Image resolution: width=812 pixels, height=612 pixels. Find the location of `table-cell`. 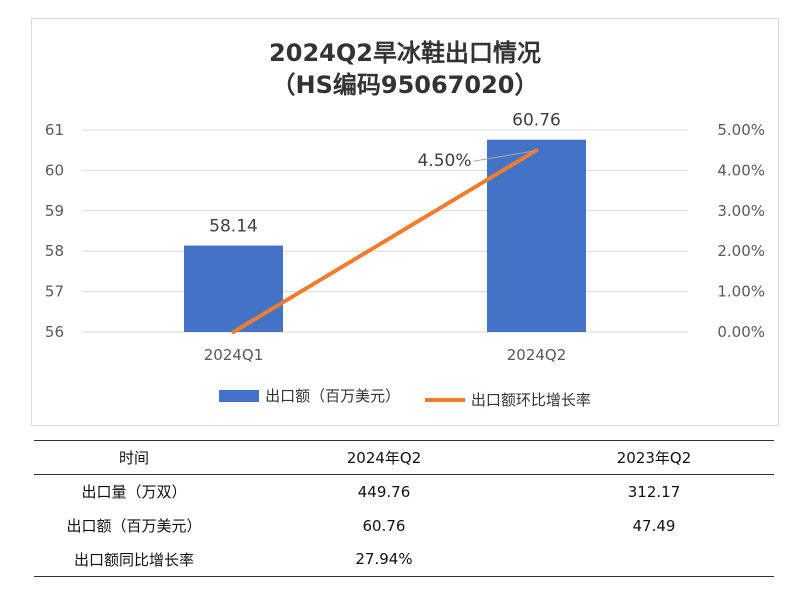

table-cell is located at coordinates (654, 559).